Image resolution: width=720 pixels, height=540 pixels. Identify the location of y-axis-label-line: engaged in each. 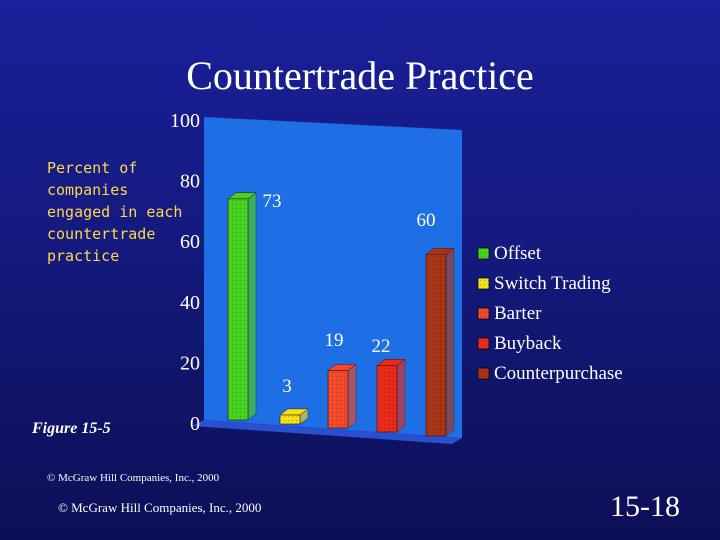
(115, 212).